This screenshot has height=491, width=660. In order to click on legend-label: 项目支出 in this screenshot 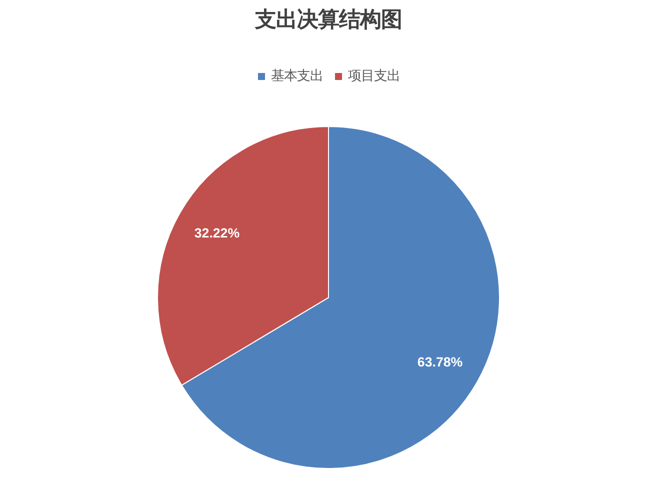, I will do `click(374, 76)`.